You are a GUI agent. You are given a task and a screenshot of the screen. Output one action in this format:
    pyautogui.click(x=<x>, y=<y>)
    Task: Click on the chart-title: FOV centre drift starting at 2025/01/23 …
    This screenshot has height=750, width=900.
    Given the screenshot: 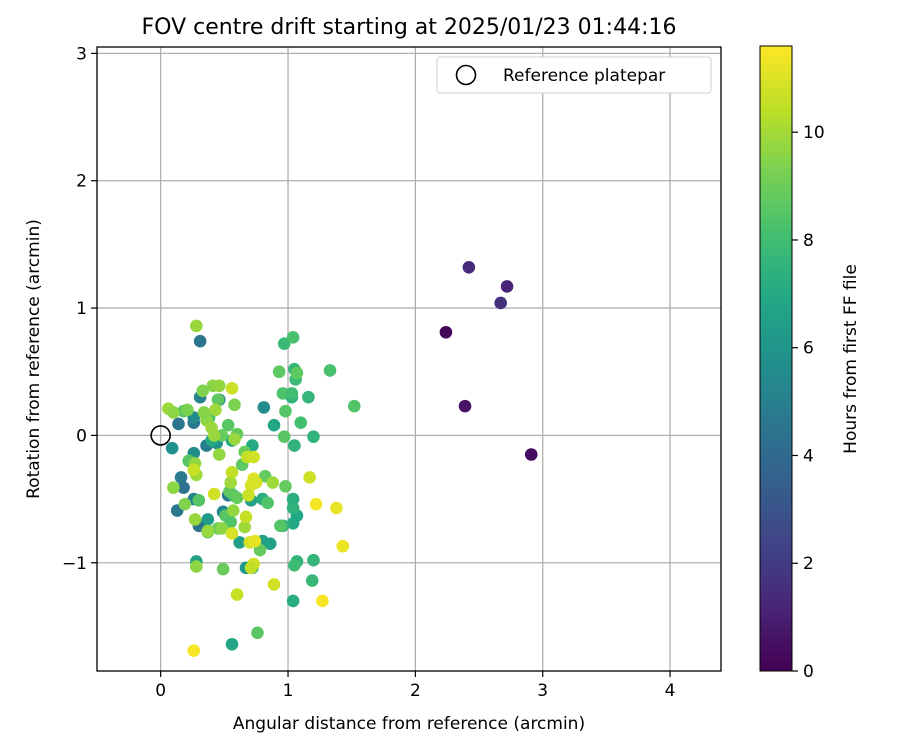 What is the action you would take?
    pyautogui.click(x=409, y=27)
    